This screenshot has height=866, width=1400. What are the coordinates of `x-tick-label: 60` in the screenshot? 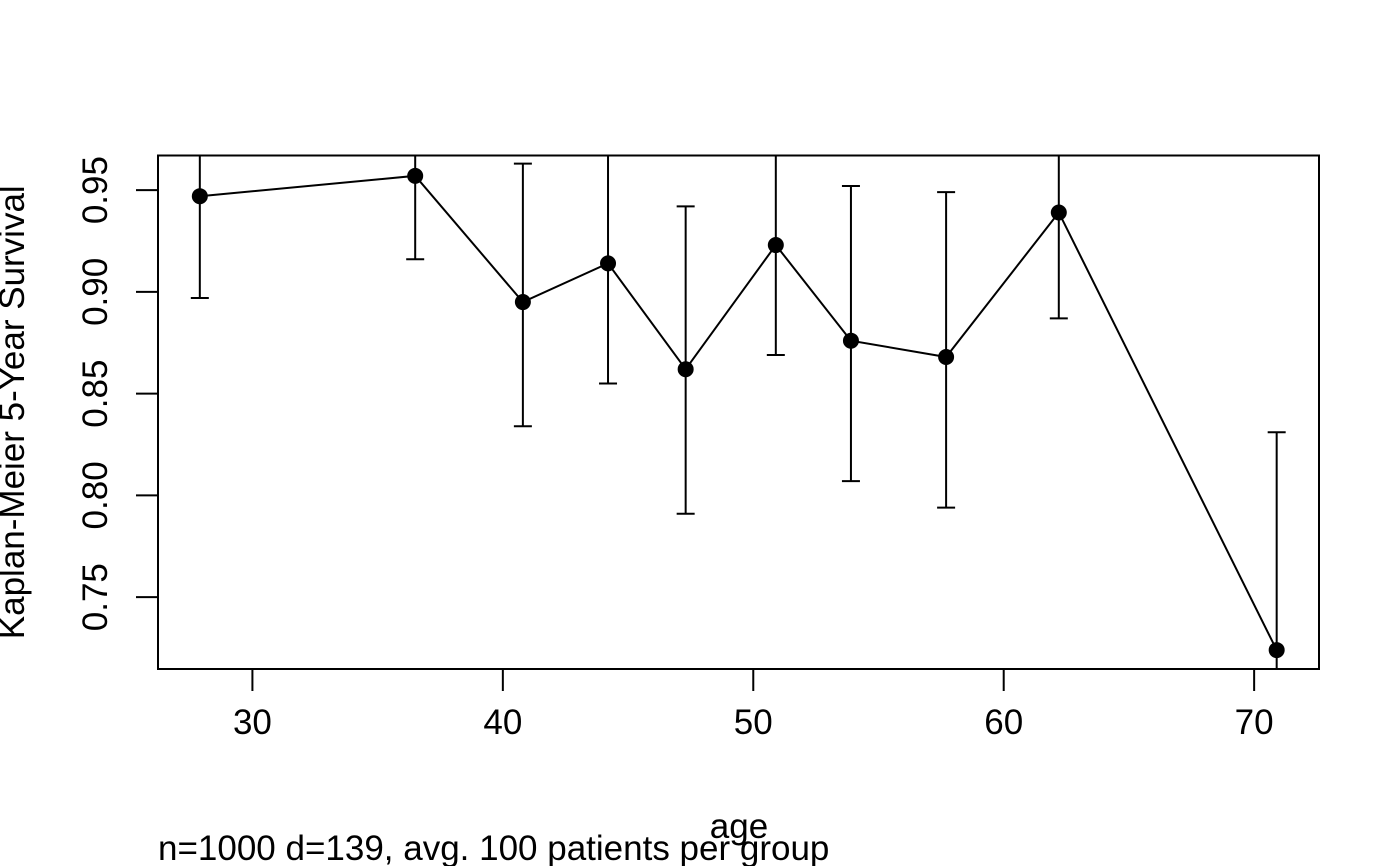 It's located at (1003, 722).